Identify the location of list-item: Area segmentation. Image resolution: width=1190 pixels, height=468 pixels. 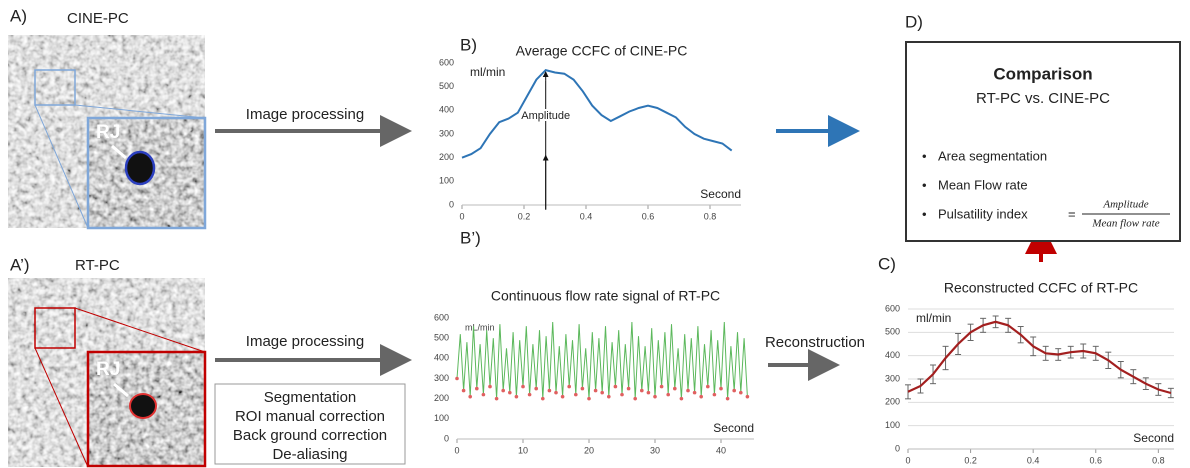
(992, 155).